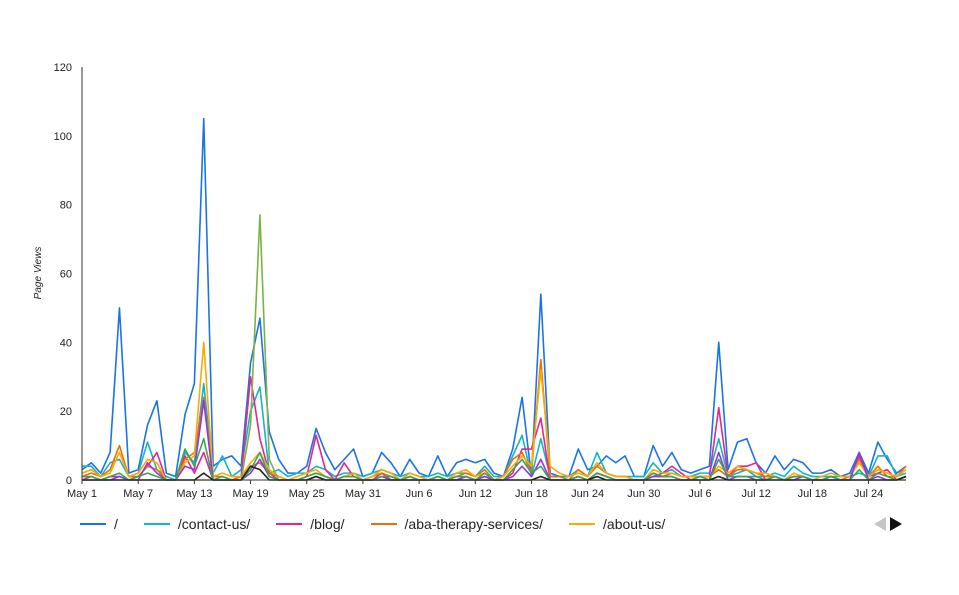 The width and height of the screenshot is (959, 595). I want to click on x-tick-label: May 25, so click(307, 494).